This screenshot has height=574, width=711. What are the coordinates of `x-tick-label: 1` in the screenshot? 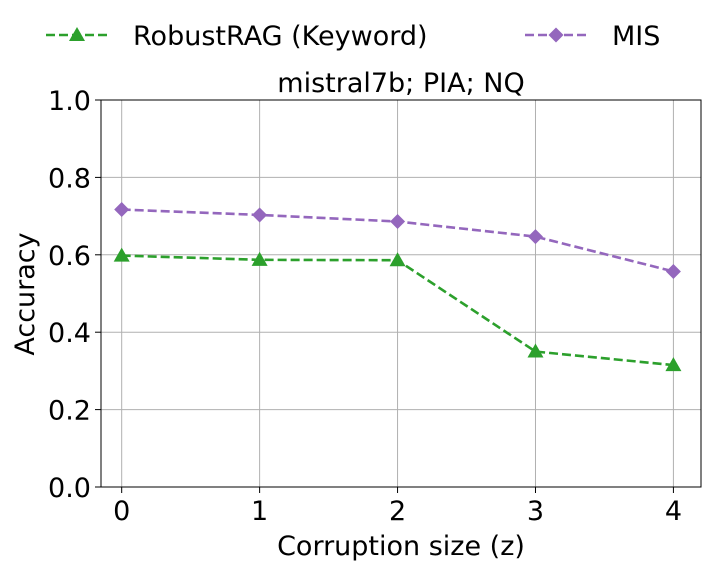 It's located at (259, 511).